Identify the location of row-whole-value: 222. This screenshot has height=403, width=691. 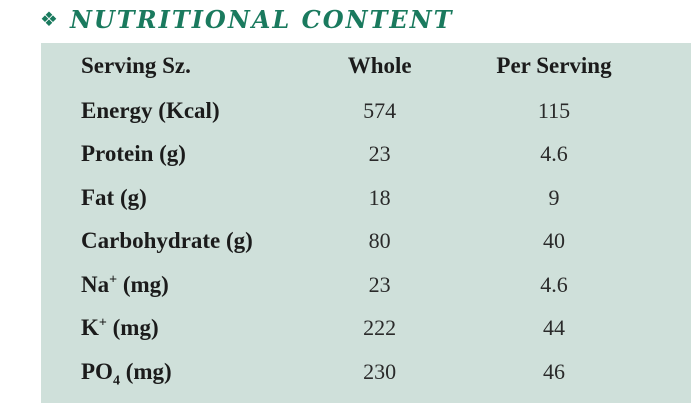
(380, 328).